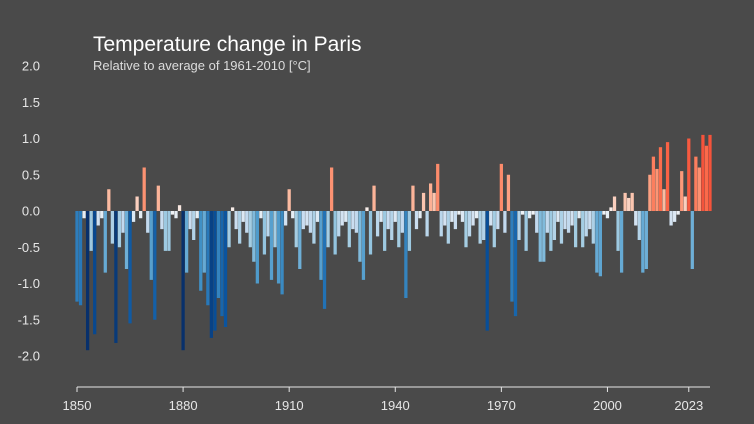  What do you see at coordinates (275, 229) in the screenshot?
I see `bar-1906` at bounding box center [275, 229].